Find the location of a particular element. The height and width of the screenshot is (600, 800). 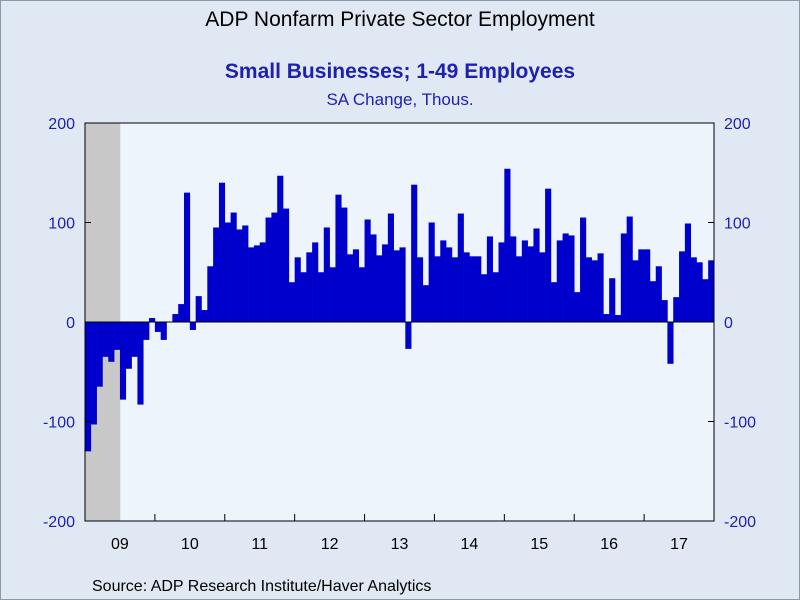

x-tick-label: 13 is located at coordinates (400, 544).